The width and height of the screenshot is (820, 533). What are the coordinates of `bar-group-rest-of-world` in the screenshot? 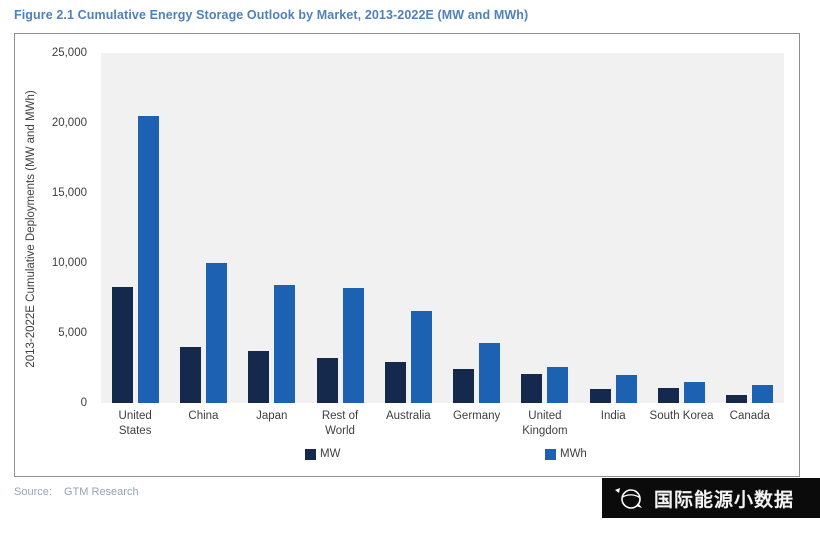 It's located at (340, 228).